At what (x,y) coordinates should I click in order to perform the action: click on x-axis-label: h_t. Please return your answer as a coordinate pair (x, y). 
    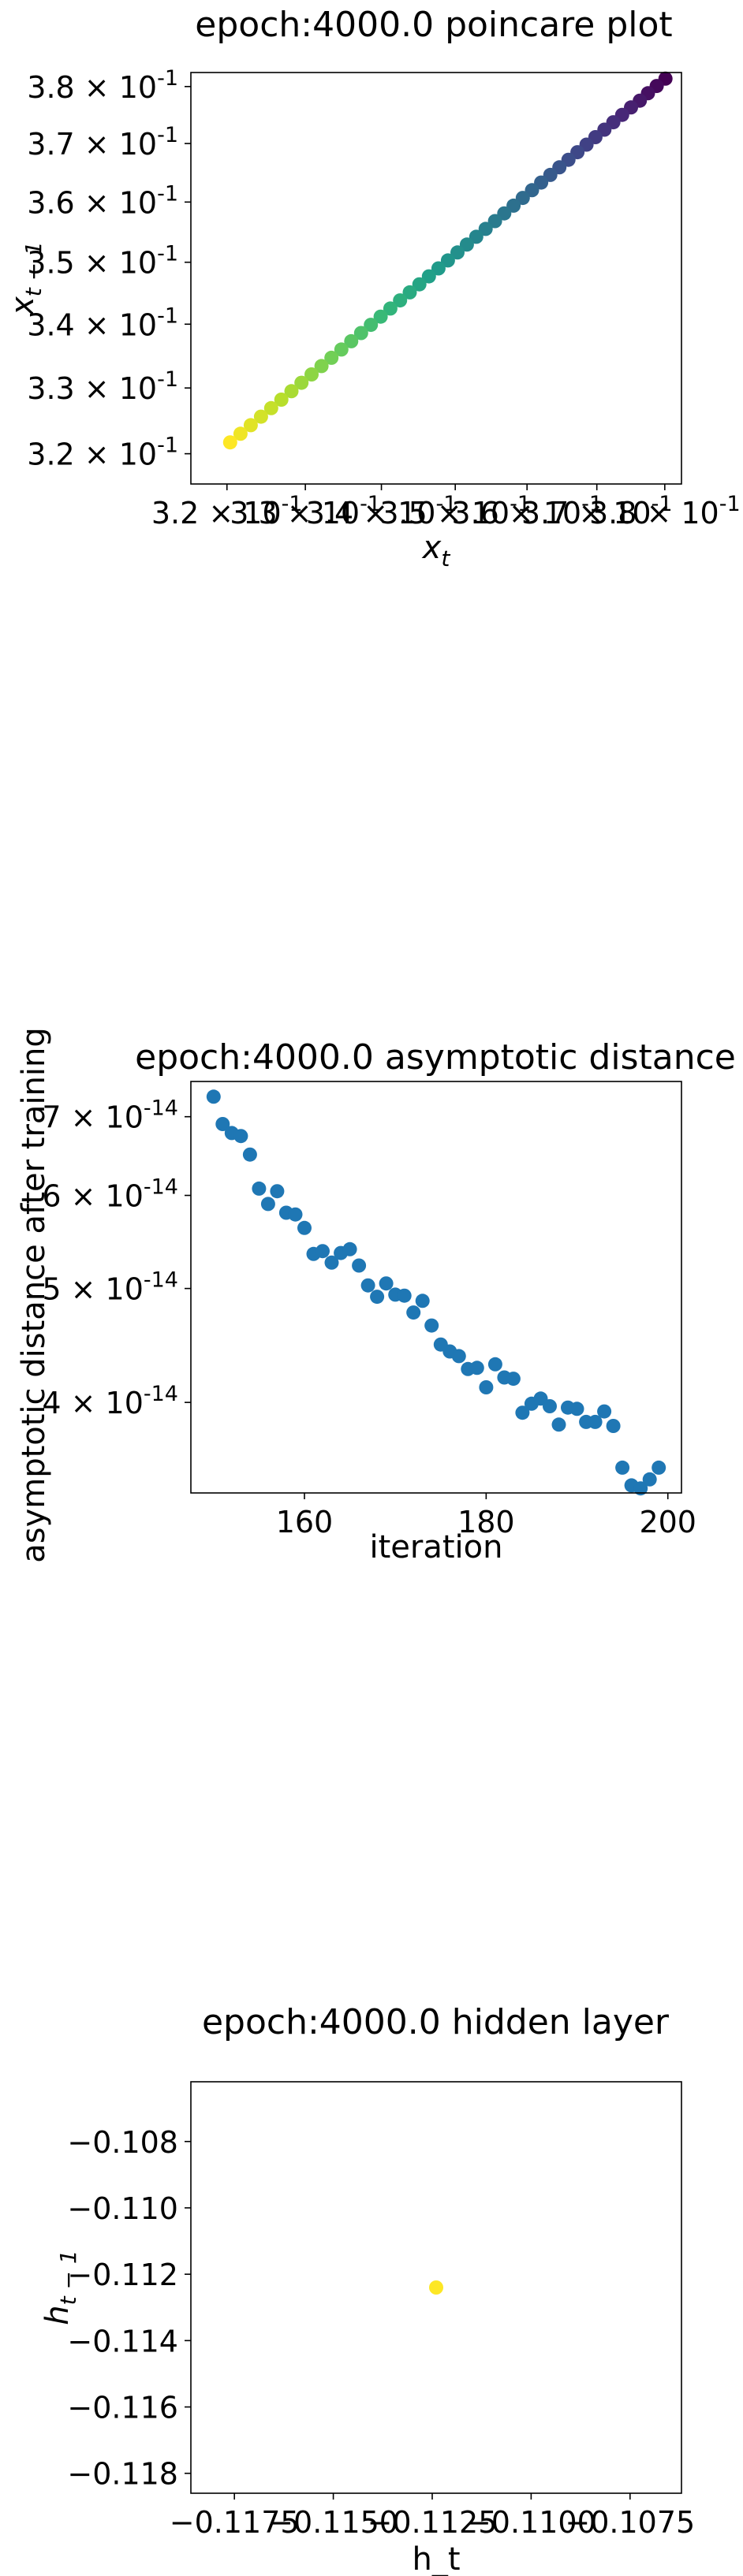
    Looking at the image, I should click on (436, 2558).